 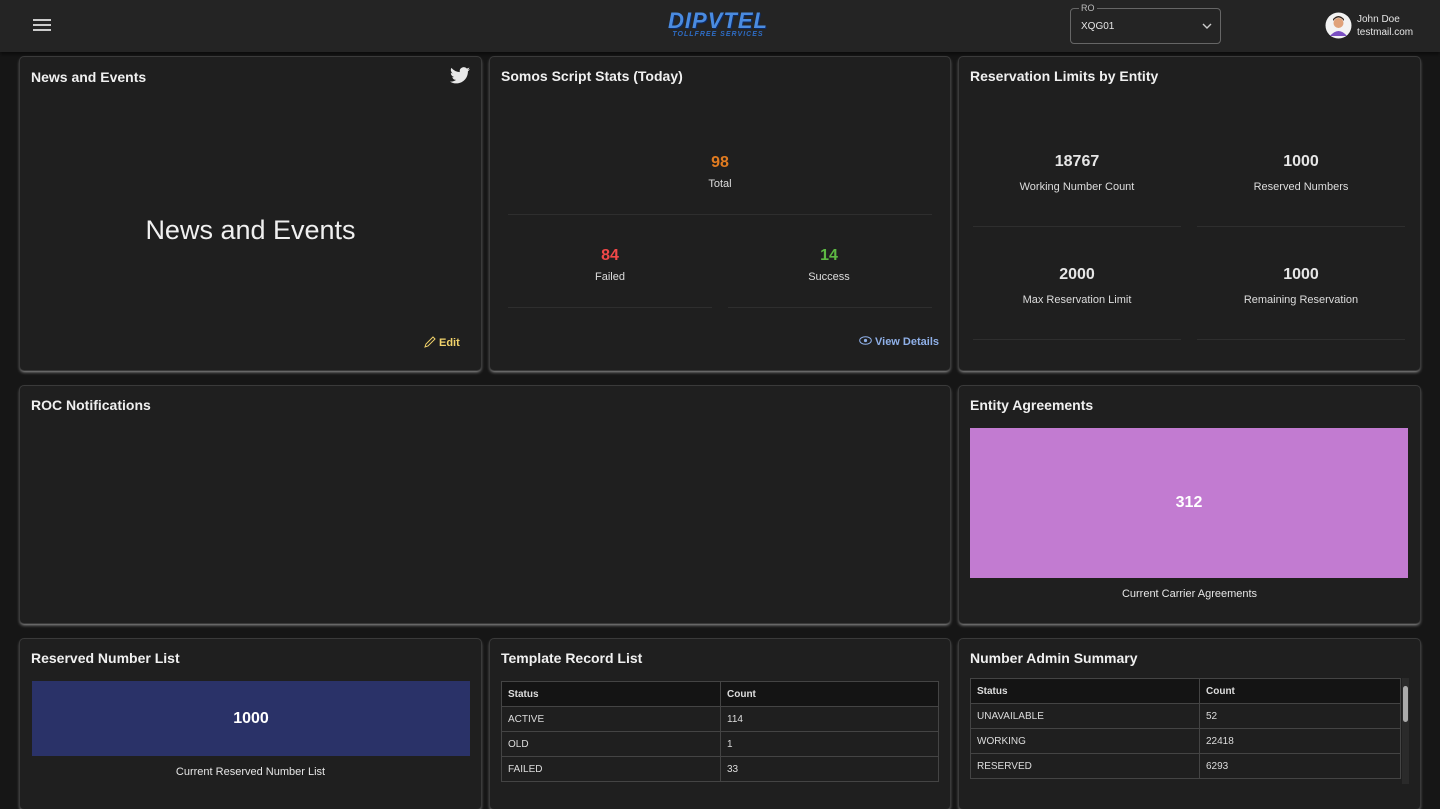 I want to click on eye-icon, so click(x=865, y=340).